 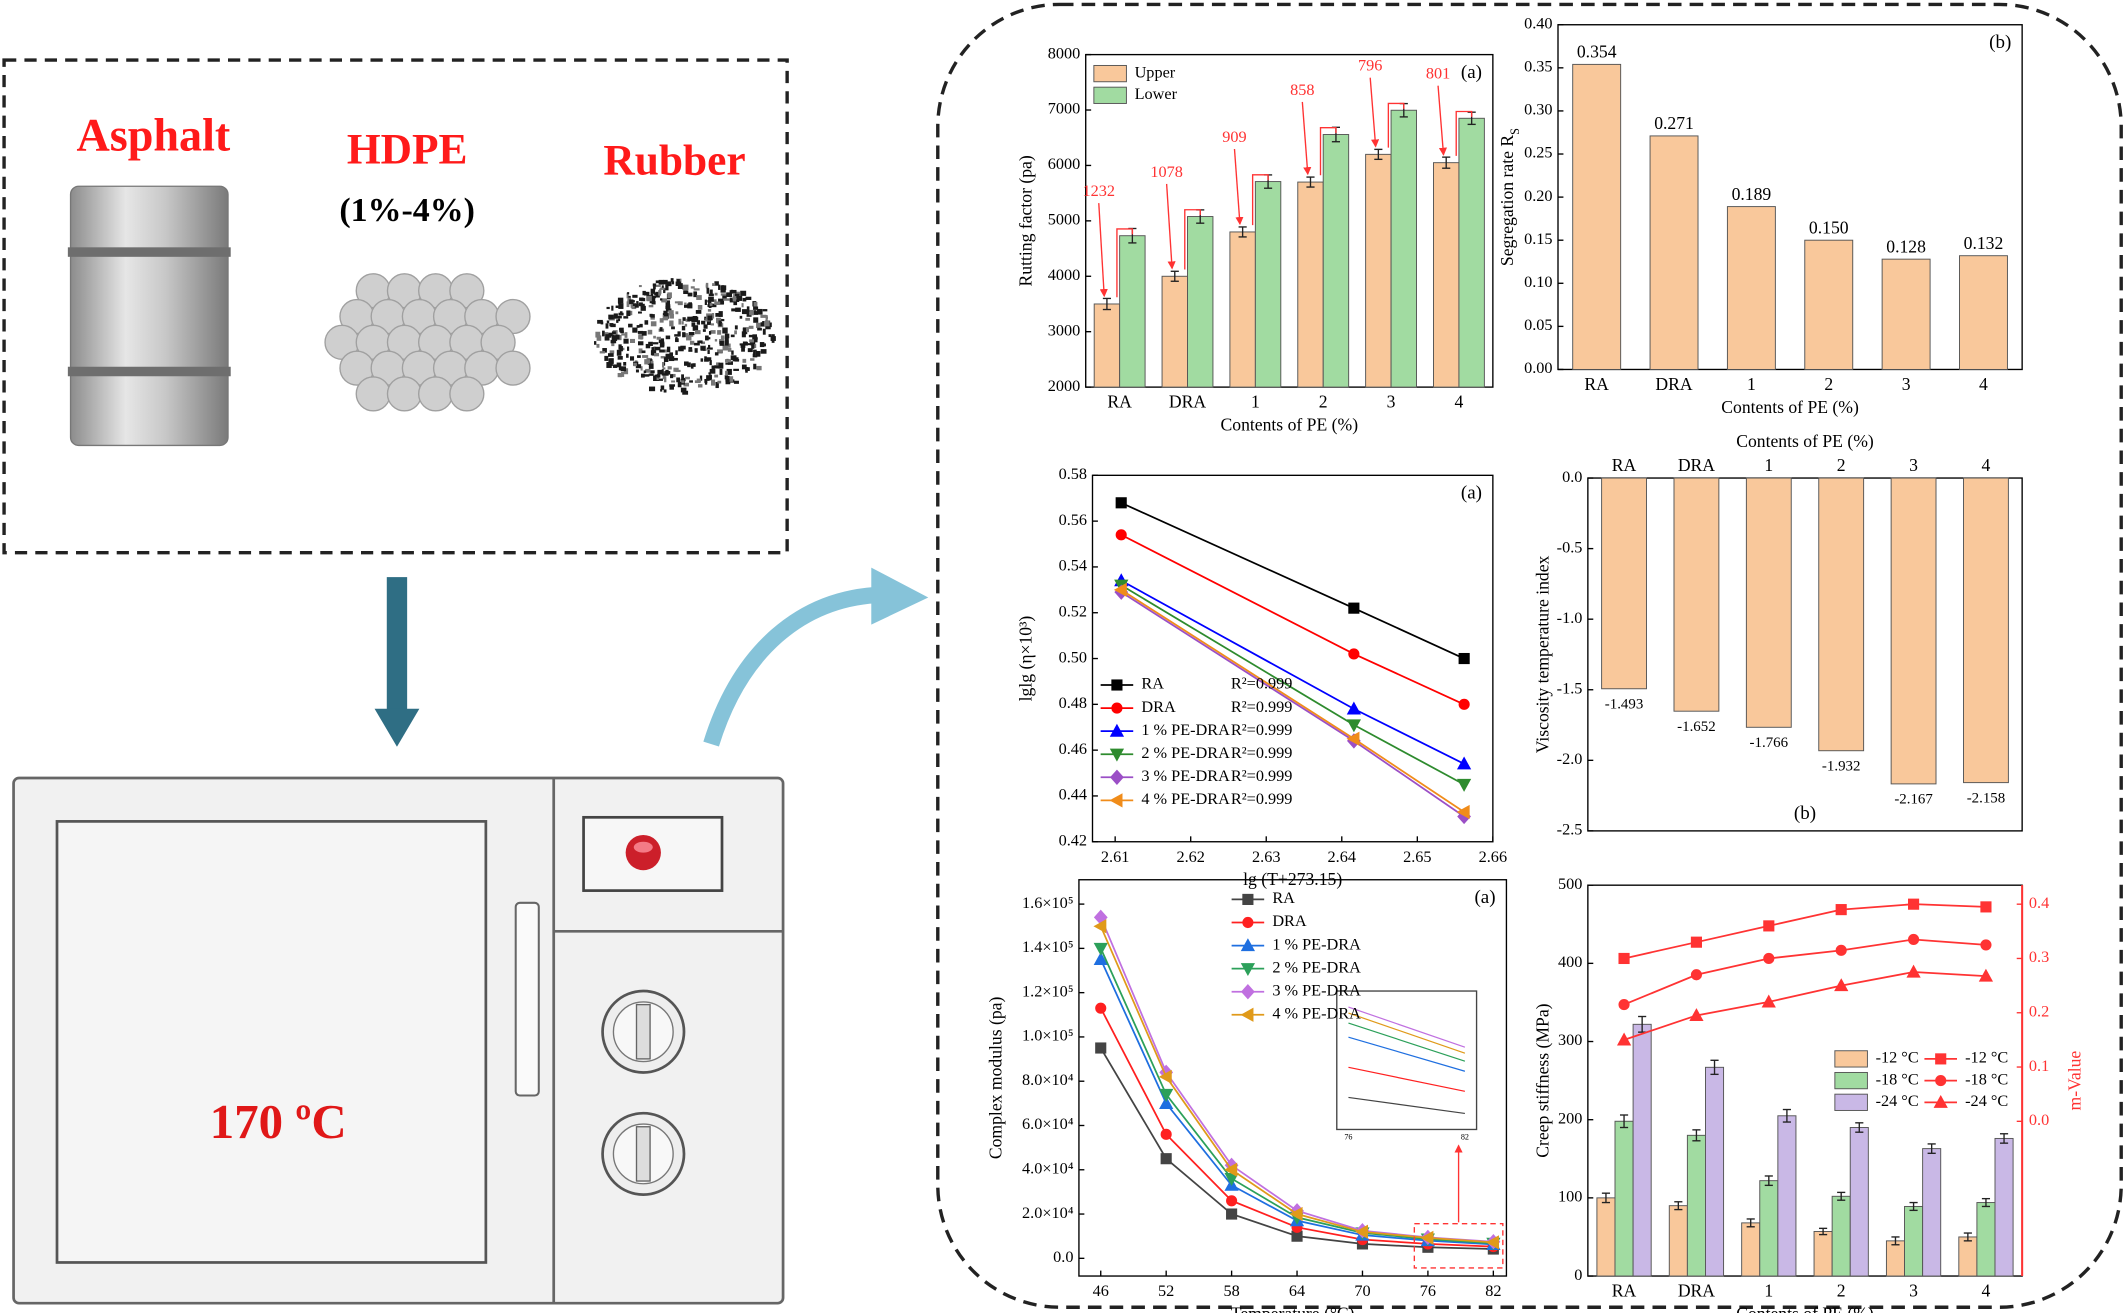 What do you see at coordinates (1166, 1290) in the screenshot?
I see `x-tick-label: 52` at bounding box center [1166, 1290].